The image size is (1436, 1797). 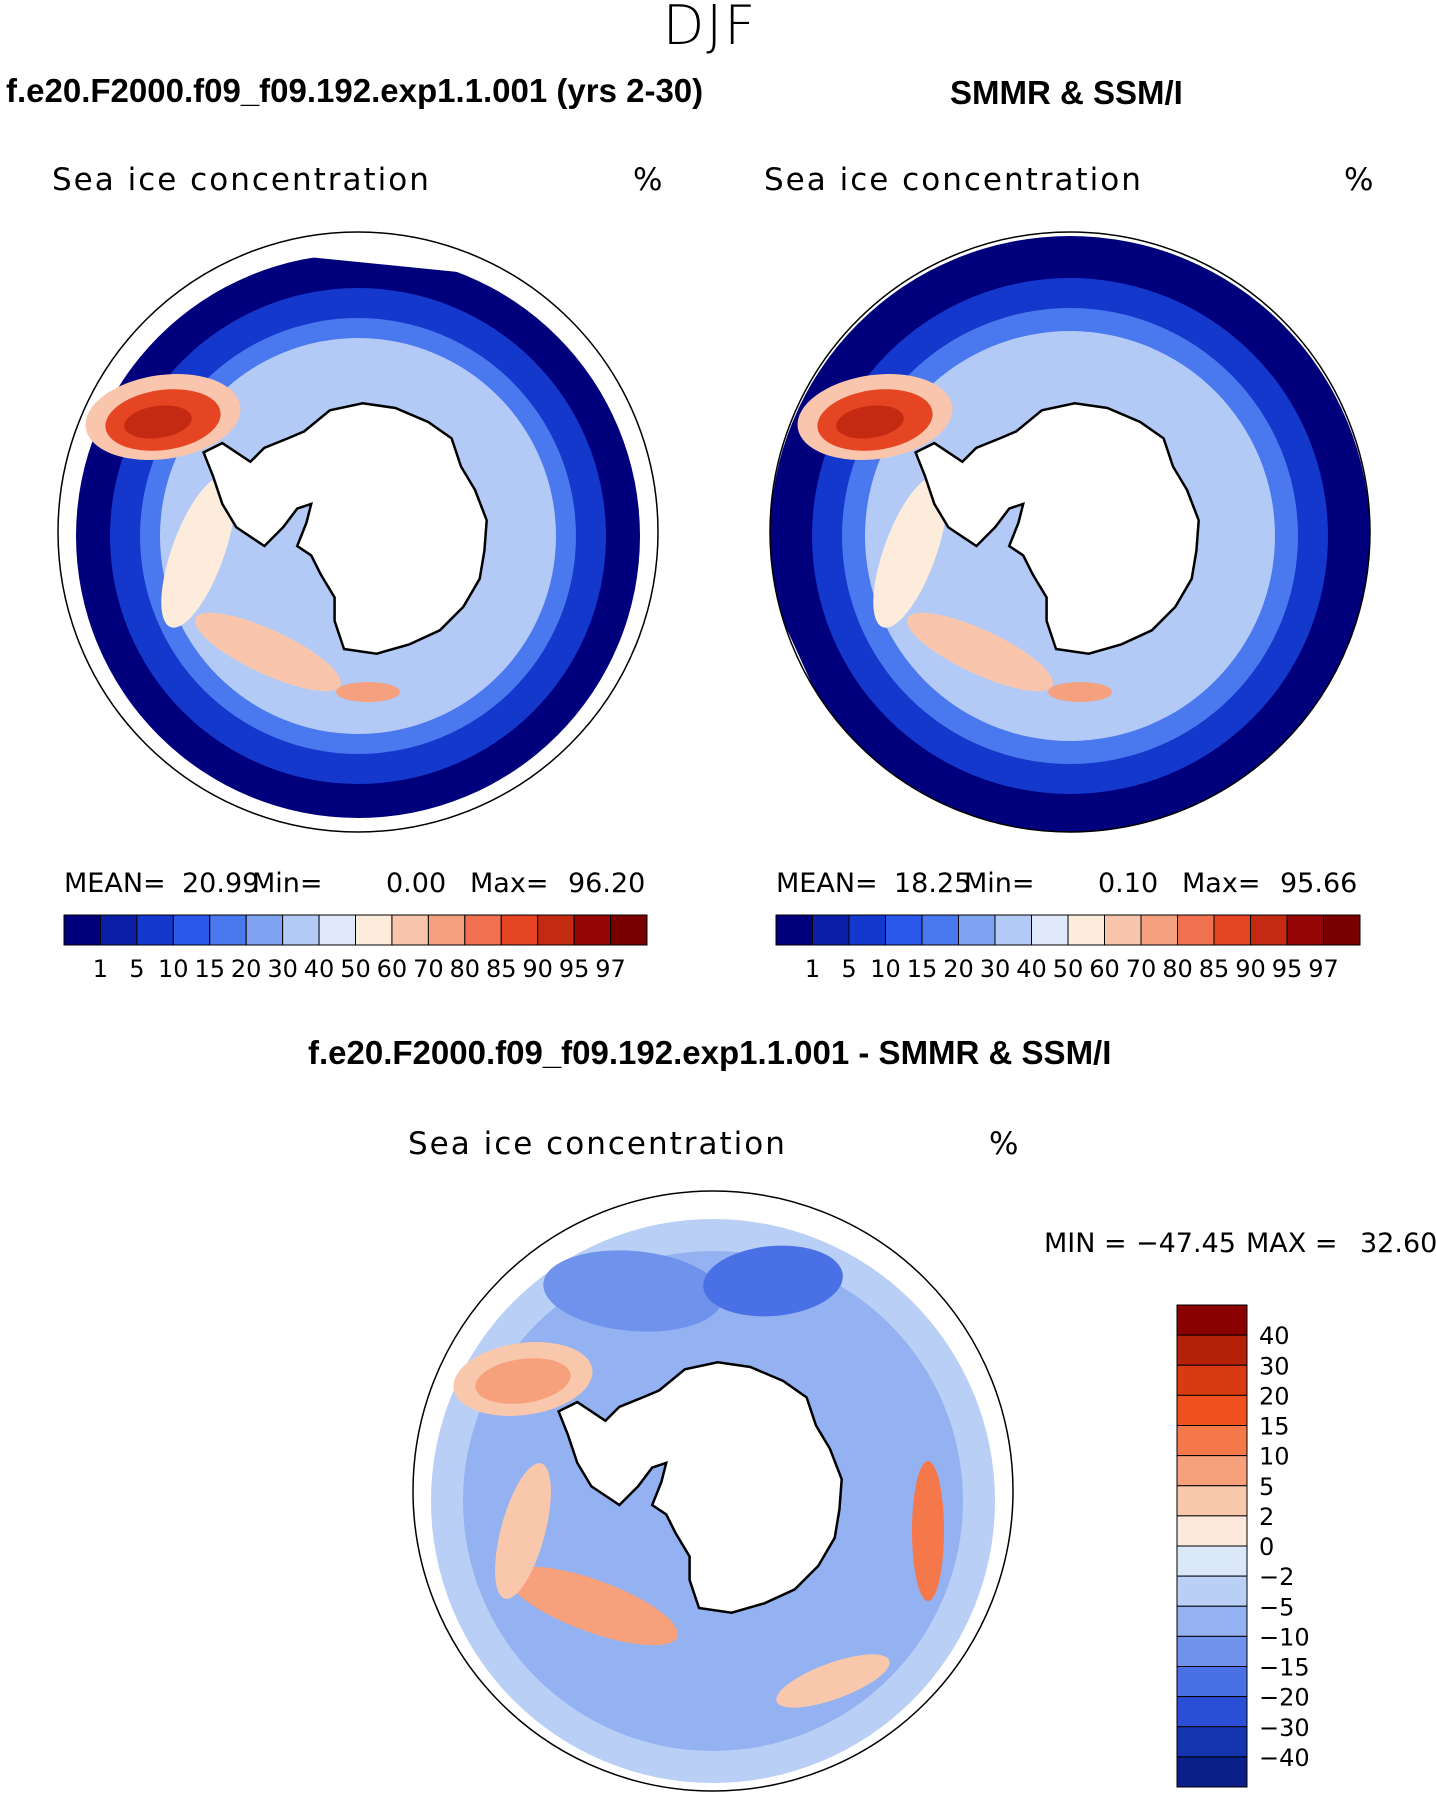 I want to click on min-label: MIN =, so click(x=1085, y=1243).